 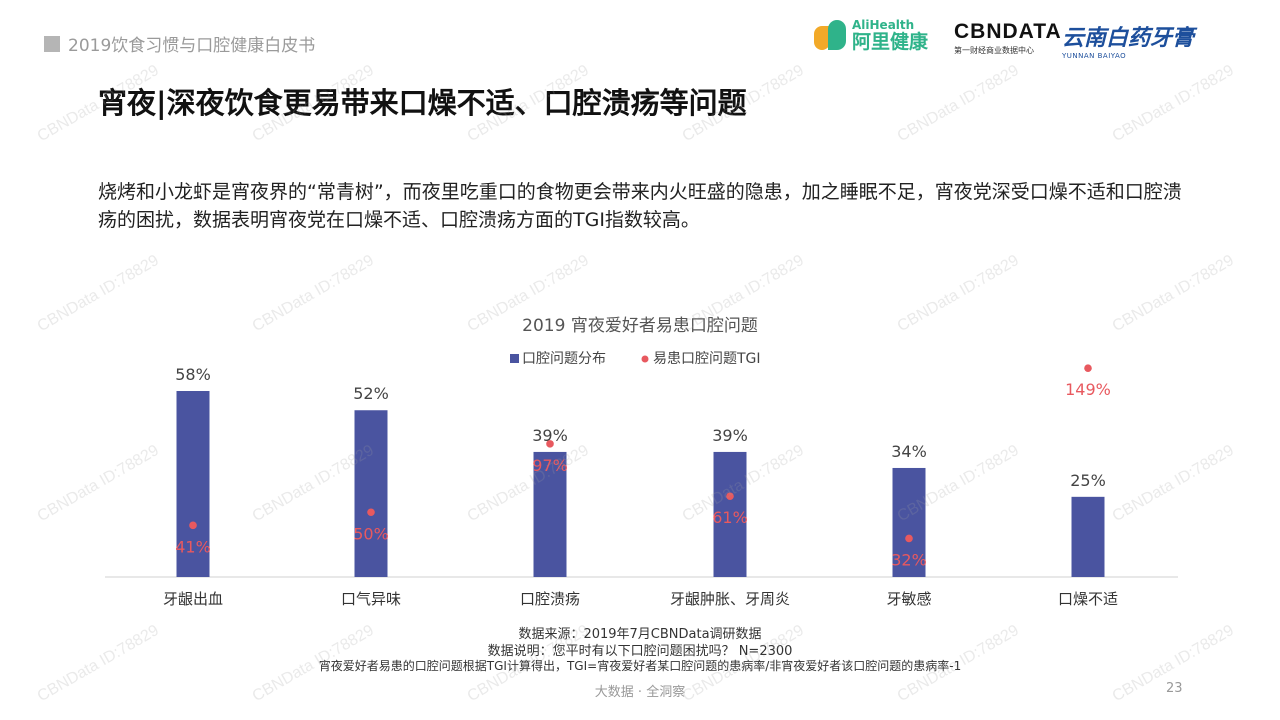 I want to click on footer-slogan: 大数据 · 全洞察, so click(x=640, y=692).